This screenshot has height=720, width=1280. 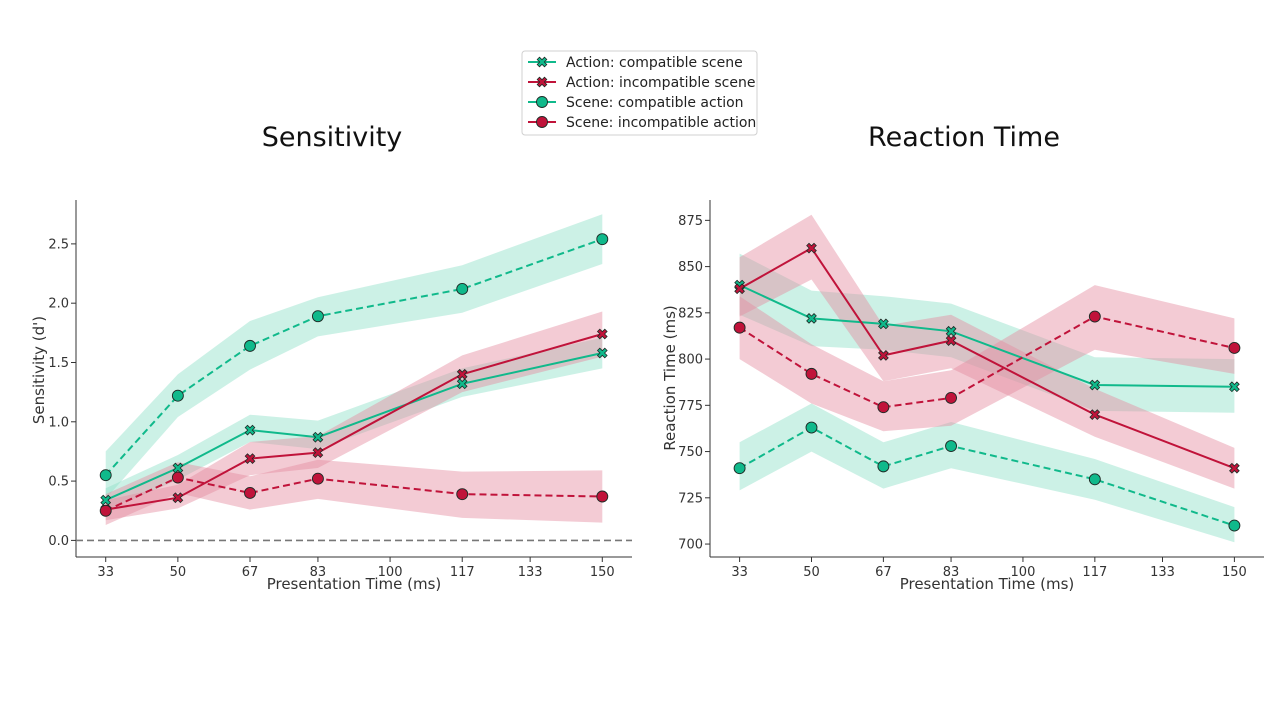 What do you see at coordinates (660, 83) in the screenshot?
I see `legend-label-2: Action: incompatible scene` at bounding box center [660, 83].